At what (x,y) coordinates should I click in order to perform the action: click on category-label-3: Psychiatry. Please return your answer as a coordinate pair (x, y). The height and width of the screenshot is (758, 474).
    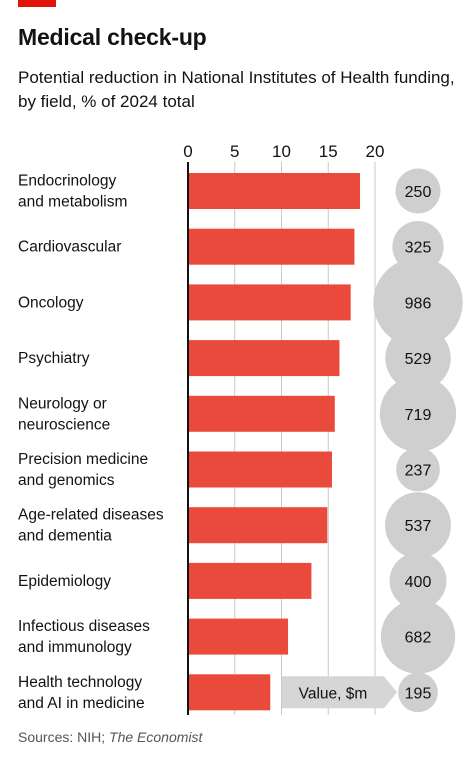
    Looking at the image, I should click on (54, 358).